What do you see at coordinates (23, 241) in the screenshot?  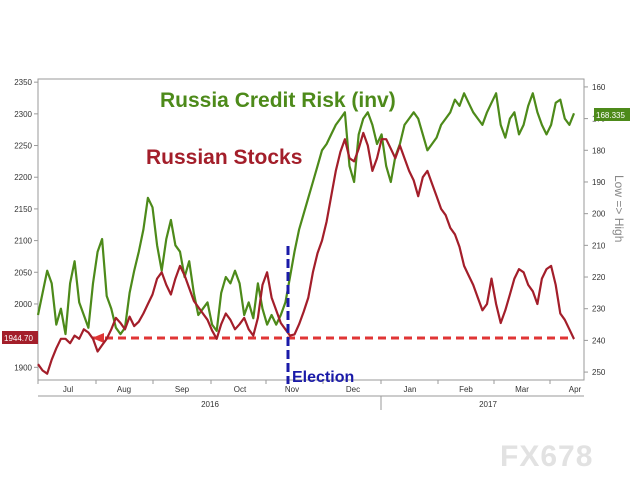 I see `left-tick-label: 2100` at bounding box center [23, 241].